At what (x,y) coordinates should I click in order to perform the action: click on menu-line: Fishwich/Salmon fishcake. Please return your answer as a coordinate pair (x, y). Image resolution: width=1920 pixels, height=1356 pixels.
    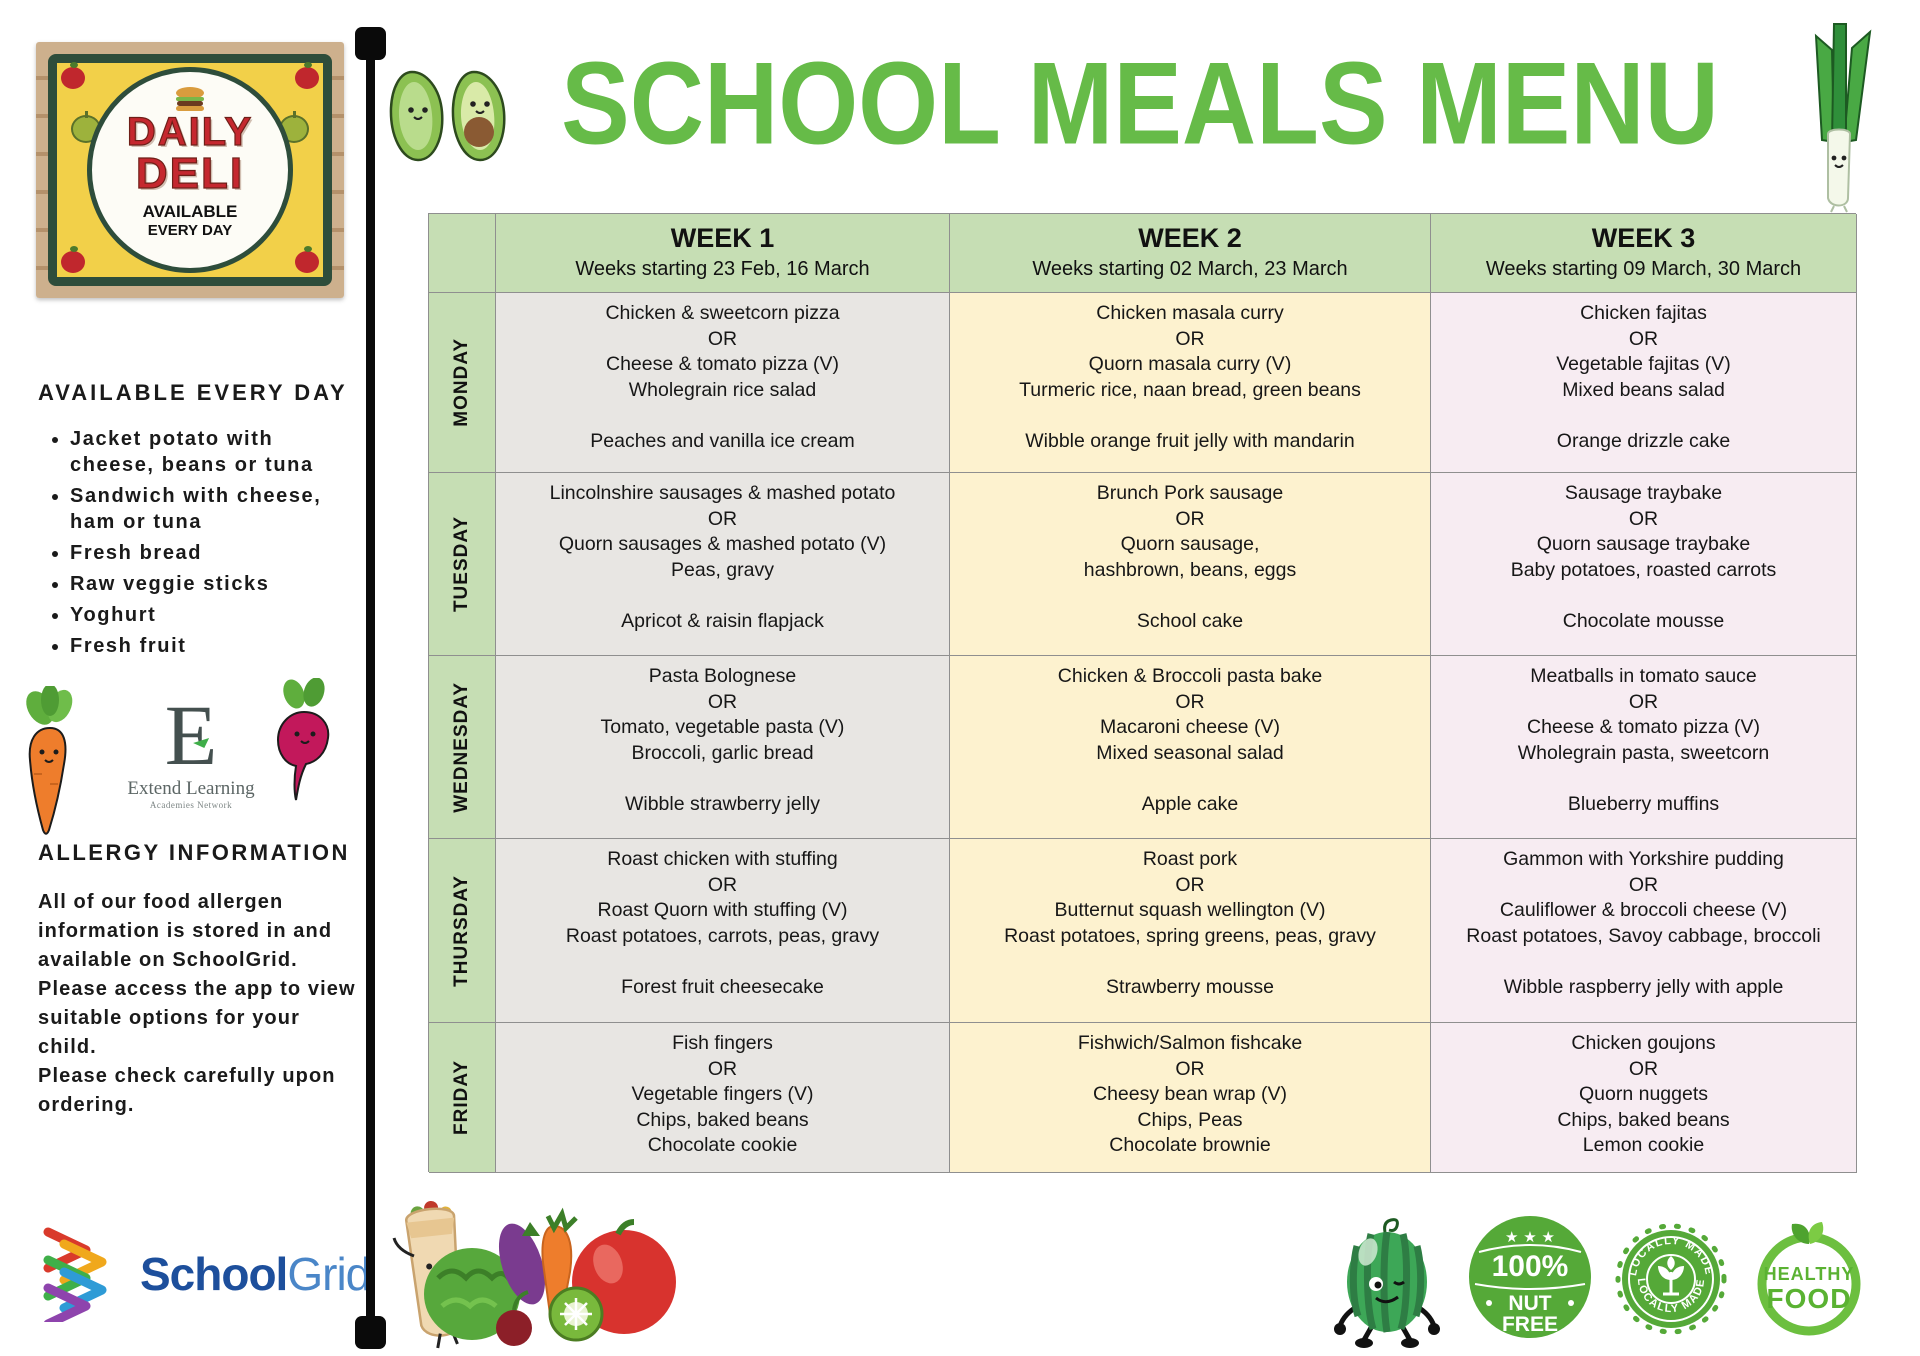
    Looking at the image, I should click on (1190, 1043).